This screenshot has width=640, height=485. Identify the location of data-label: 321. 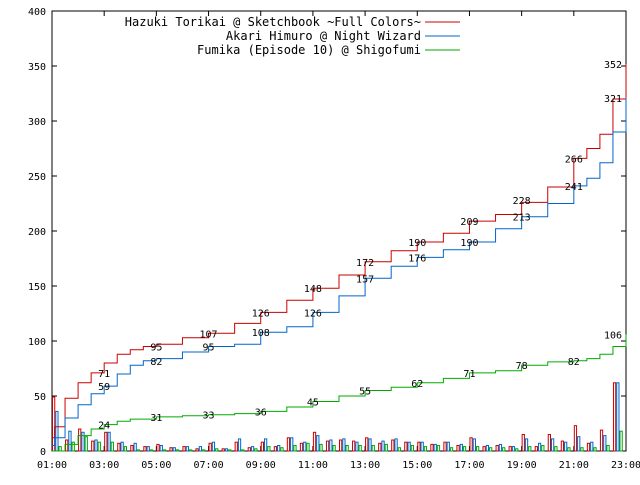
(613, 99).